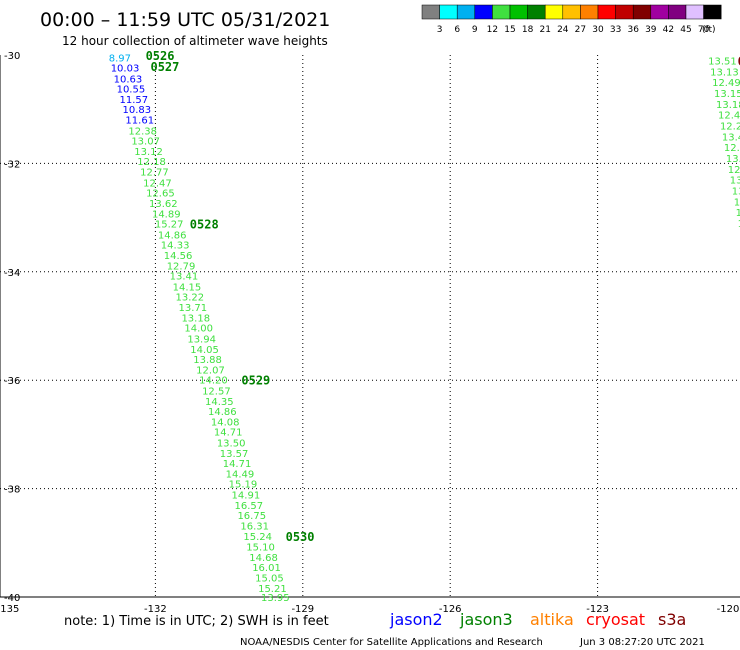 The width and height of the screenshot is (740, 650). What do you see at coordinates (275, 598) in the screenshot?
I see `wave-height-reading: 13.95` at bounding box center [275, 598].